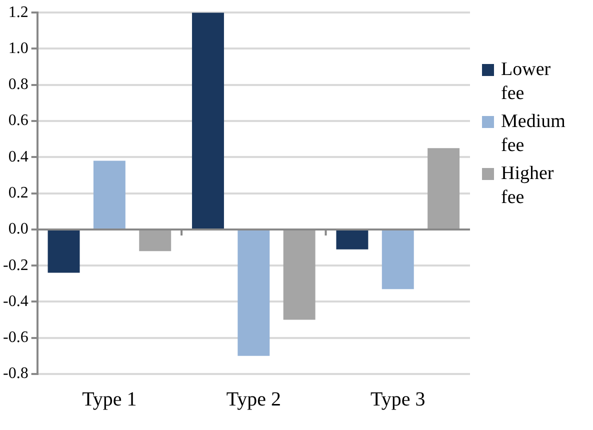 The width and height of the screenshot is (593, 430). What do you see at coordinates (18, 48) in the screenshot?
I see `y-tick-label: 1.0` at bounding box center [18, 48].